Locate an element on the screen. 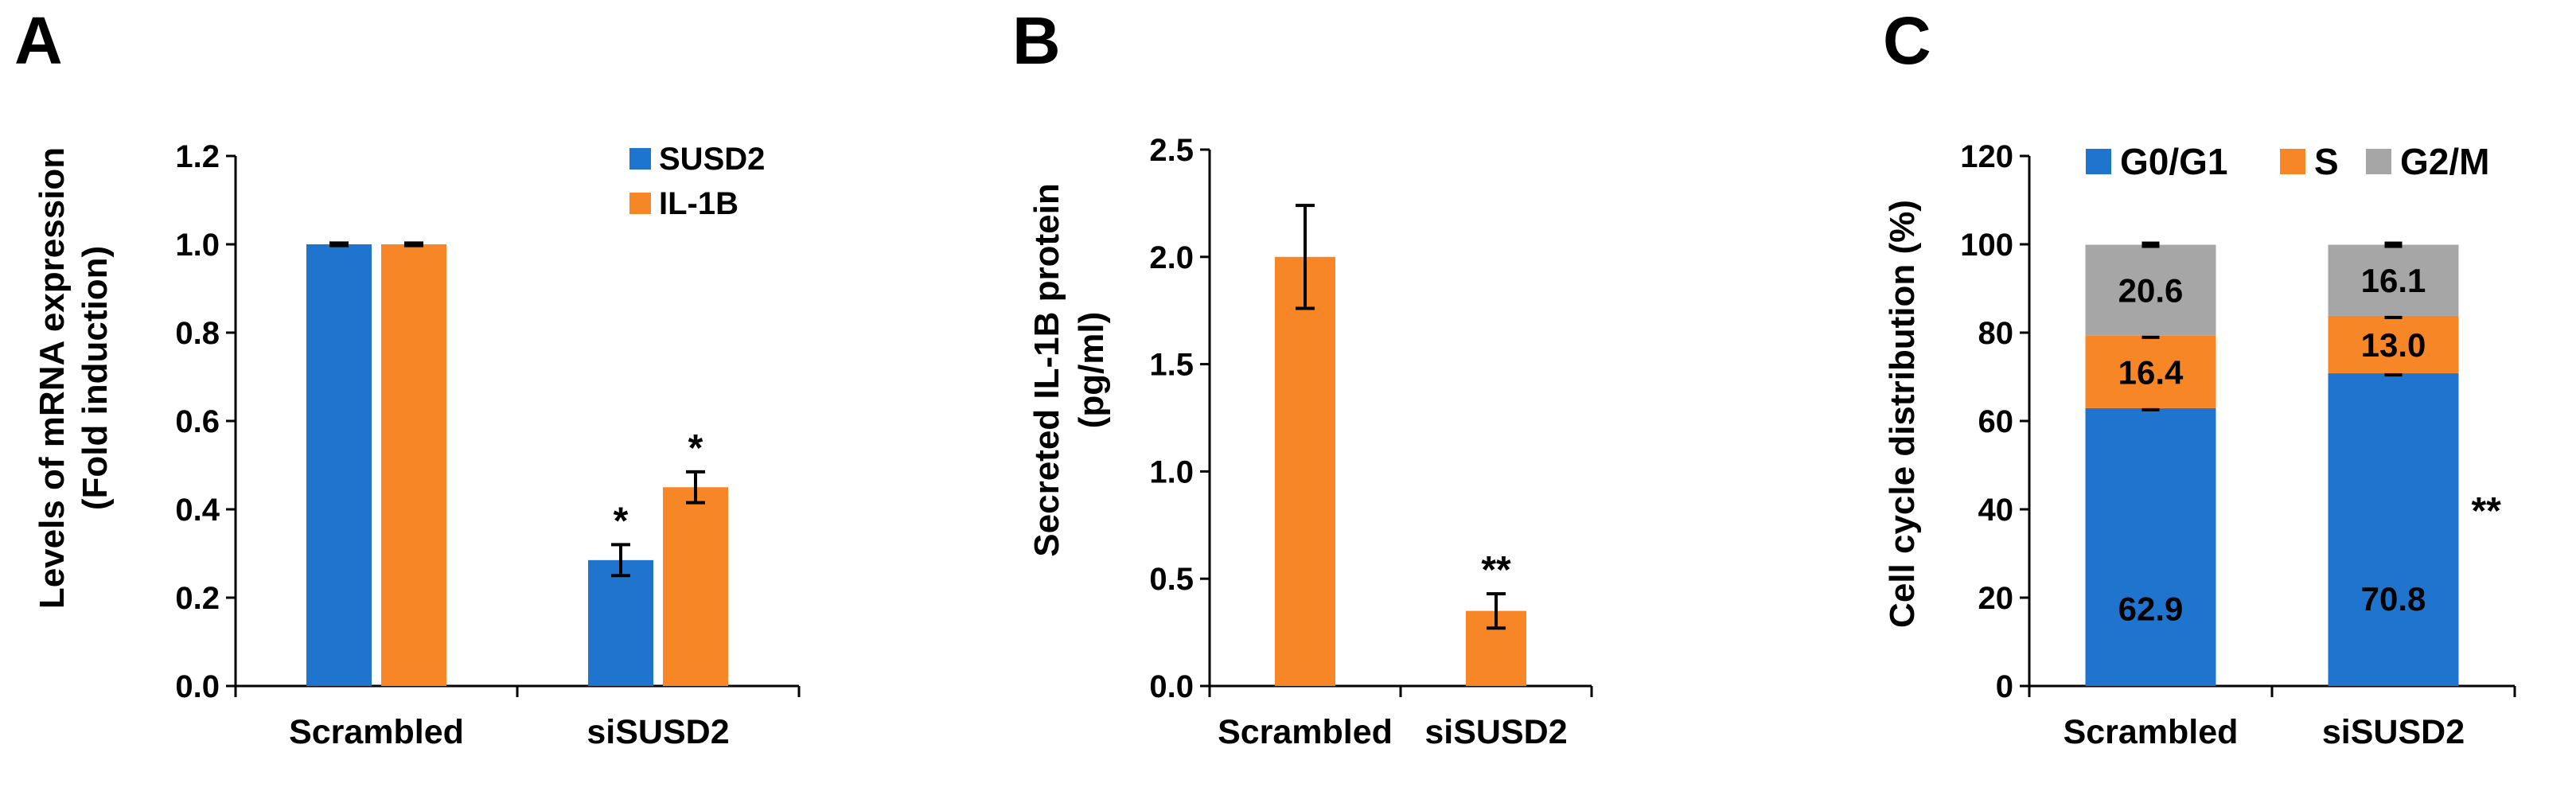 This screenshot has height=799, width=2576. segment-label: 20.6 is located at coordinates (2151, 291).